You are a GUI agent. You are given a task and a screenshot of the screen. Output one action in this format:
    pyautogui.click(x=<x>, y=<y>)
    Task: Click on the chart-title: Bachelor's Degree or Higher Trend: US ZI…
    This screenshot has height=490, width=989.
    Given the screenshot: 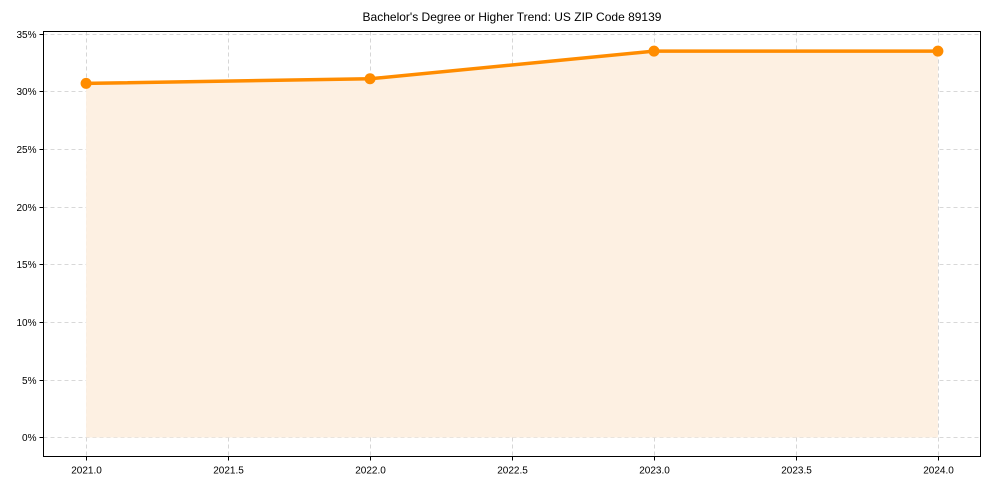 What is the action you would take?
    pyautogui.click(x=512, y=17)
    